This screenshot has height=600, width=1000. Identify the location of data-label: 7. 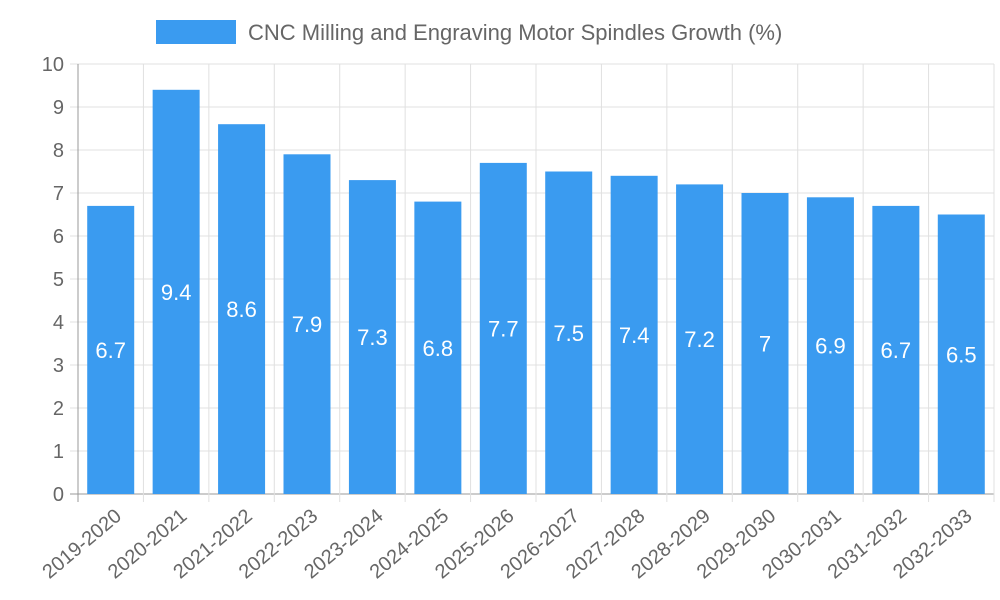
(765, 344).